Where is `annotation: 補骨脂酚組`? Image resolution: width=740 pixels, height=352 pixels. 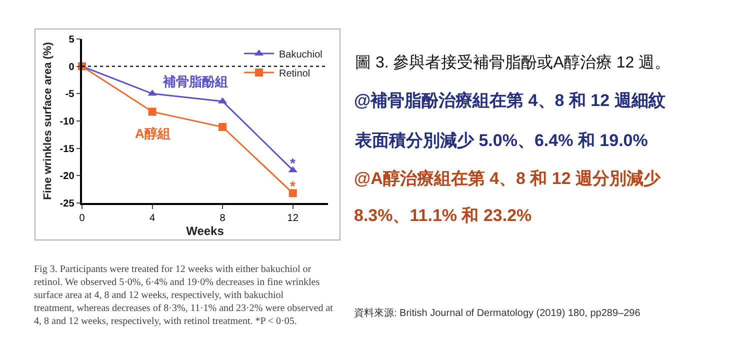
annotation: 補骨脂酚組 is located at coordinates (195, 81).